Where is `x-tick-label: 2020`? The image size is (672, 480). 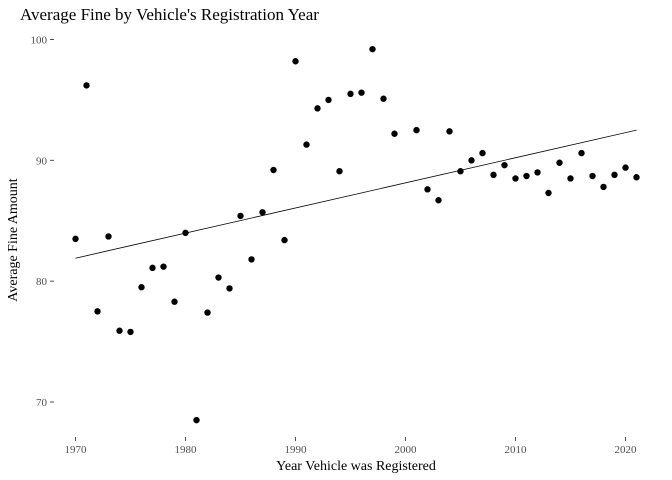 x-tick-label: 2020 is located at coordinates (626, 450).